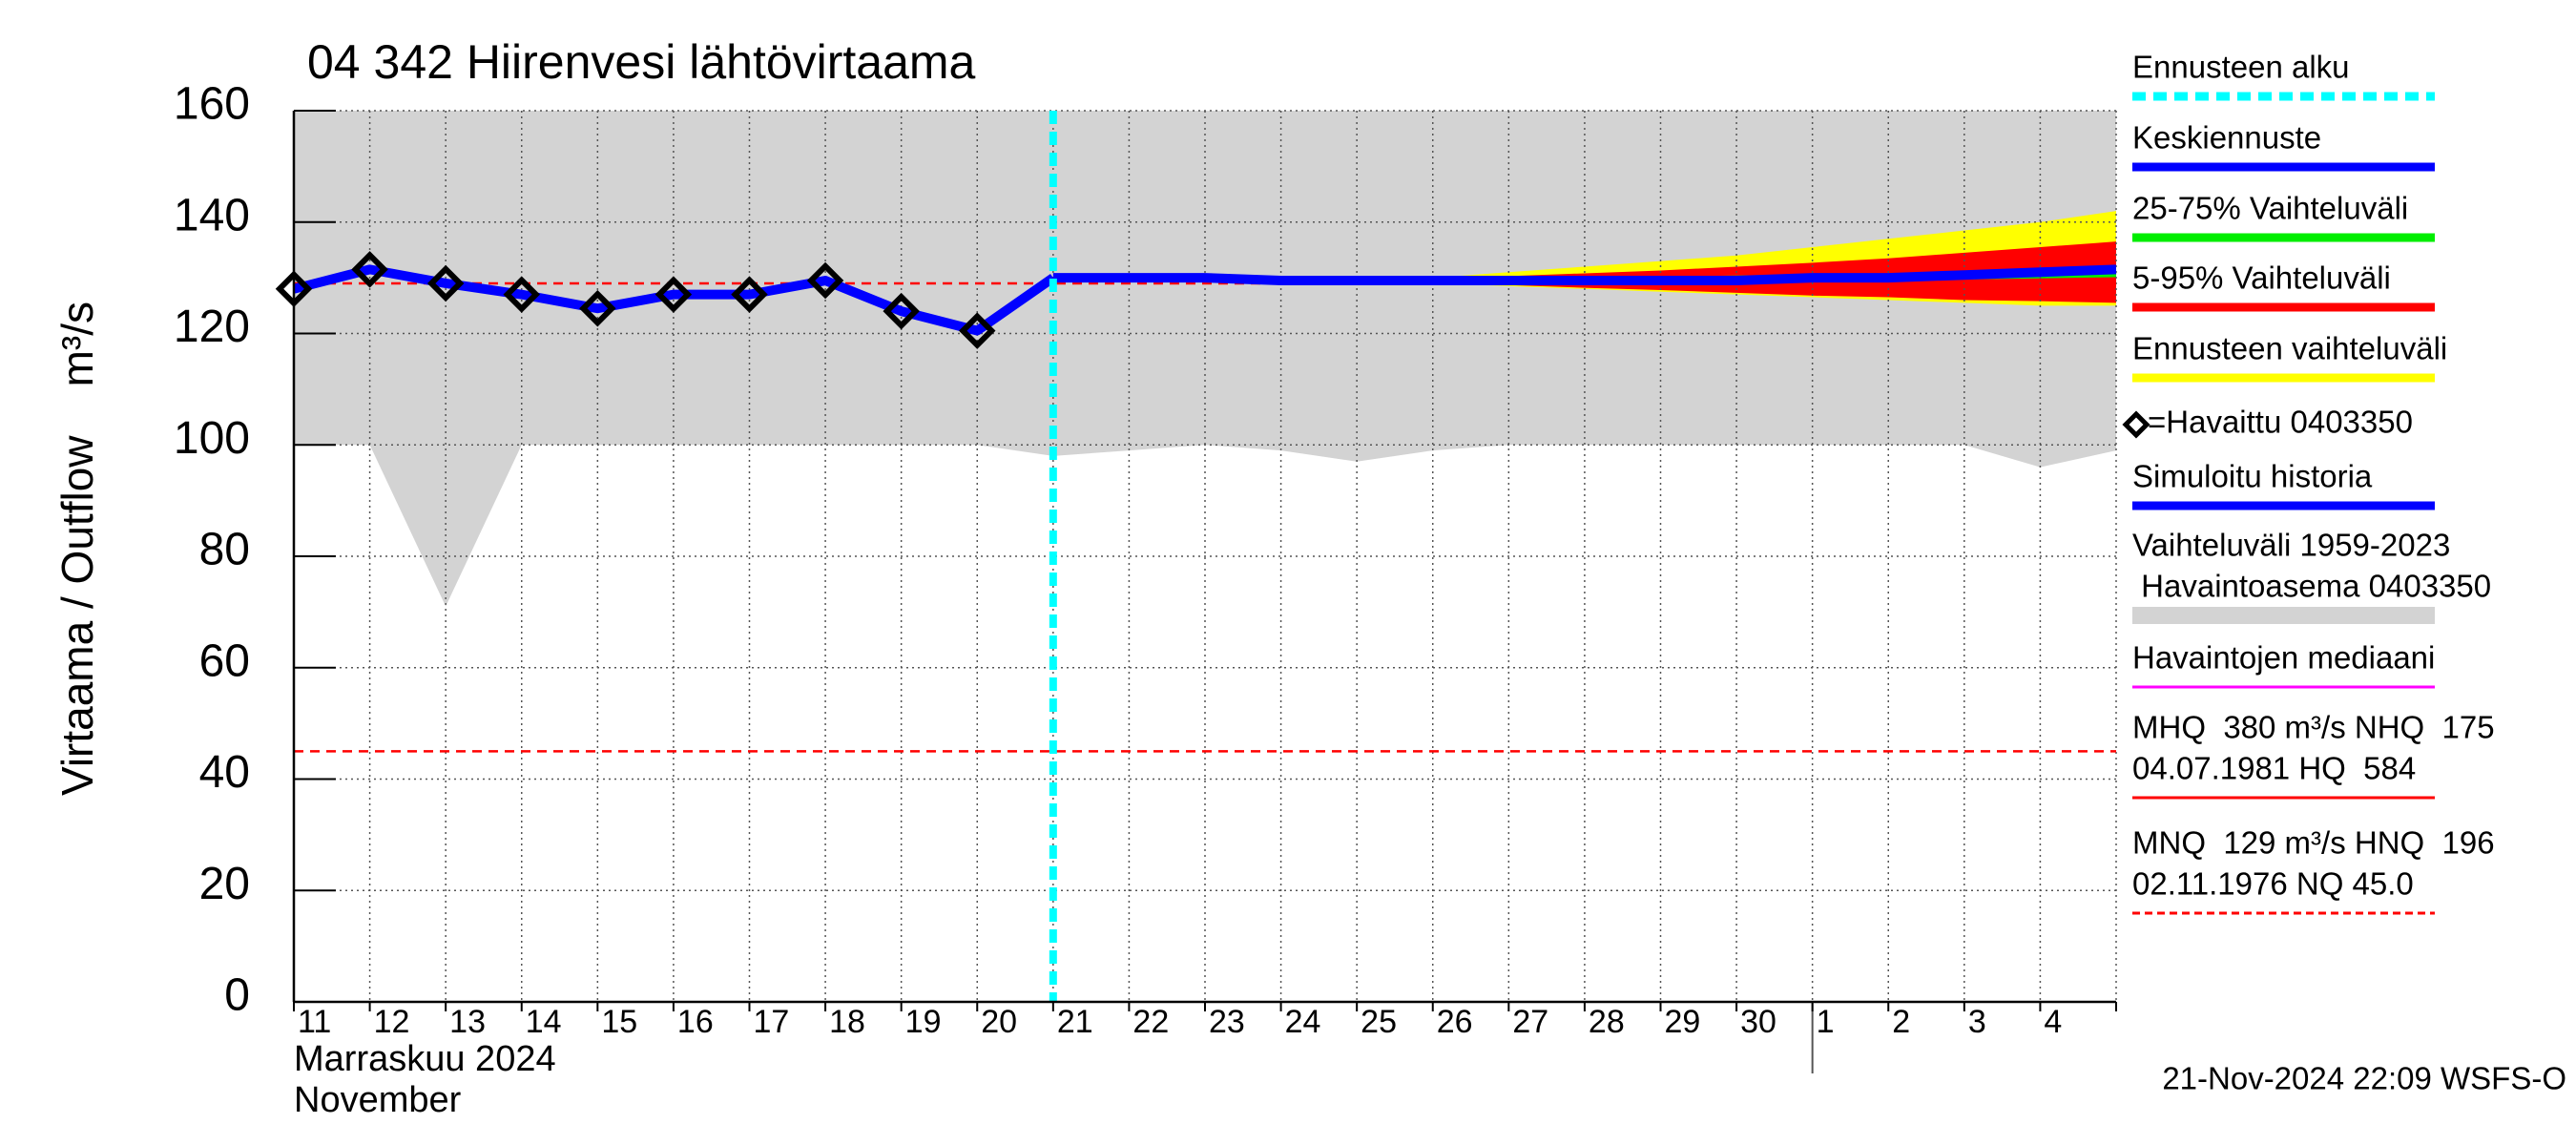 This screenshot has width=2576, height=1145. I want to click on legend-label: 04.07.1981 HQ 584, so click(2274, 769).